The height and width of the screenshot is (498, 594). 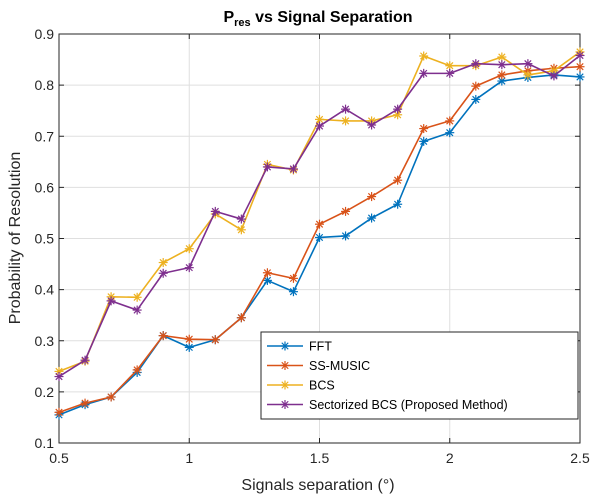 I want to click on legend-item: Sectorized BCS (Proposed Method), so click(x=387, y=405).